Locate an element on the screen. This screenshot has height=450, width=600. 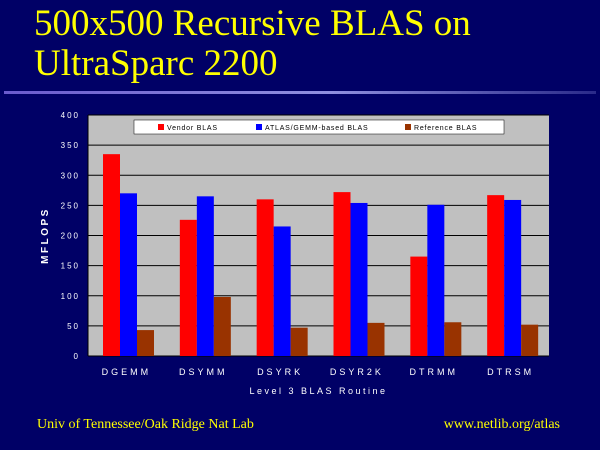
title-divider is located at coordinates (300, 92).